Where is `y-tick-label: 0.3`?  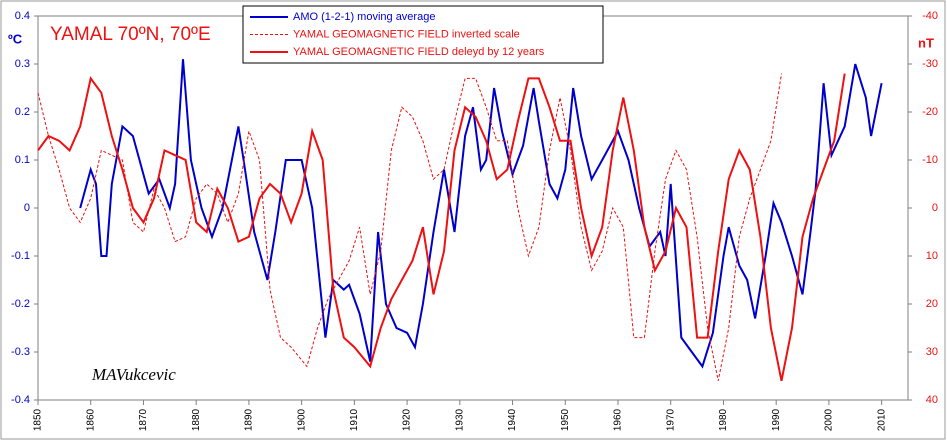 y-tick-label: 0.3 is located at coordinates (22, 64).